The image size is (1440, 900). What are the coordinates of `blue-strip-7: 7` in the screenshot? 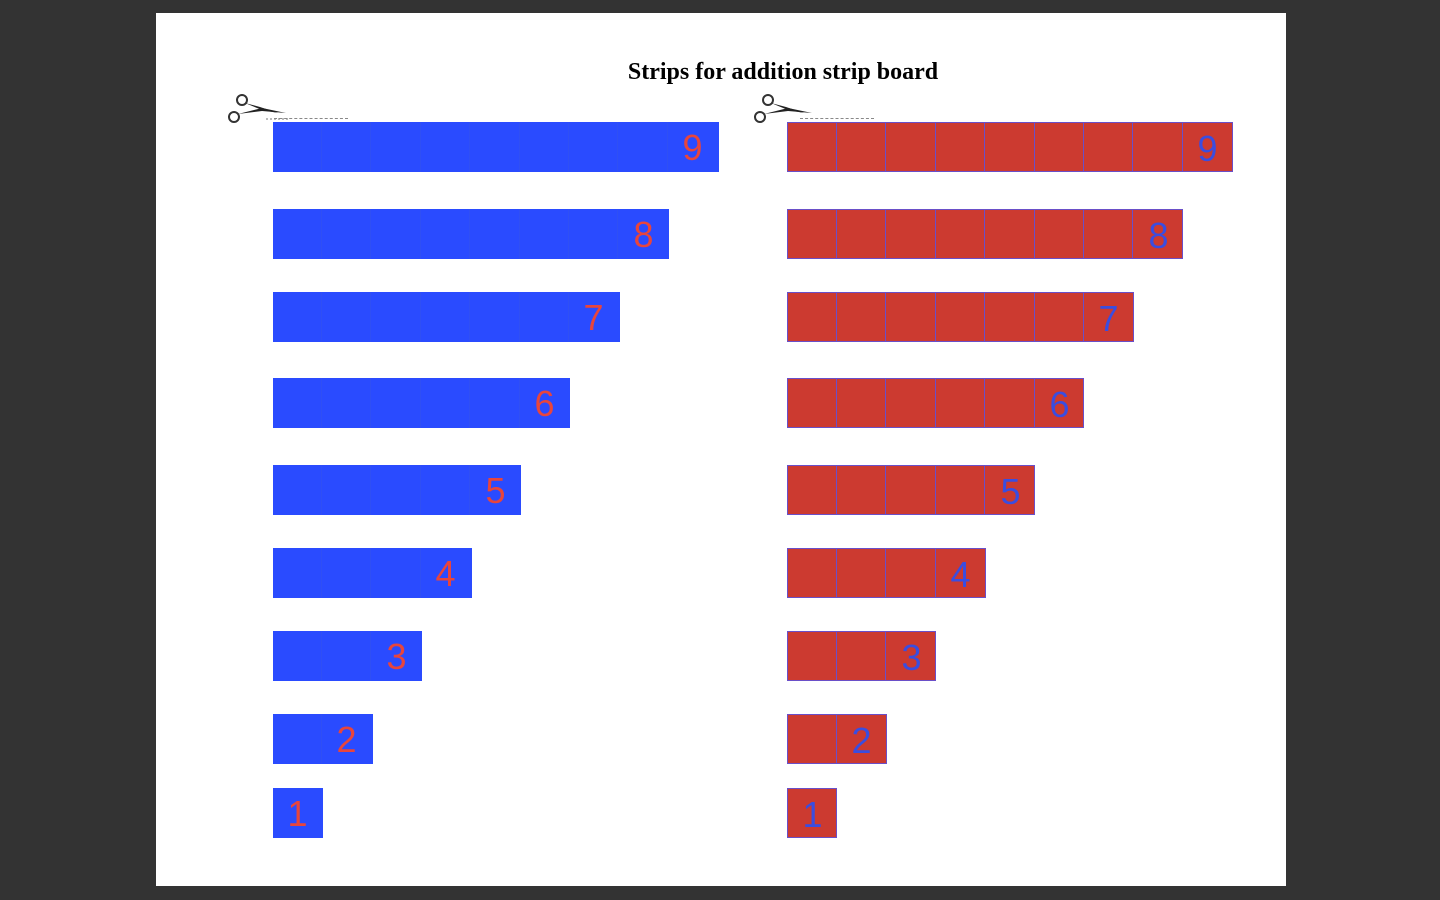 It's located at (446, 317).